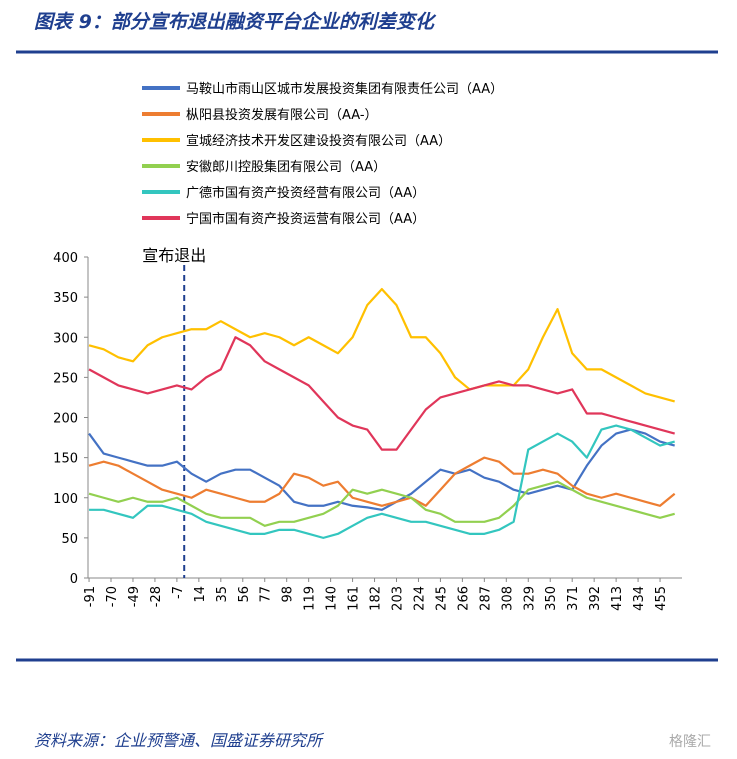 This screenshot has width=737, height=759. Describe the element at coordinates (639, 598) in the screenshot. I see `x-tick-label: 434` at that location.